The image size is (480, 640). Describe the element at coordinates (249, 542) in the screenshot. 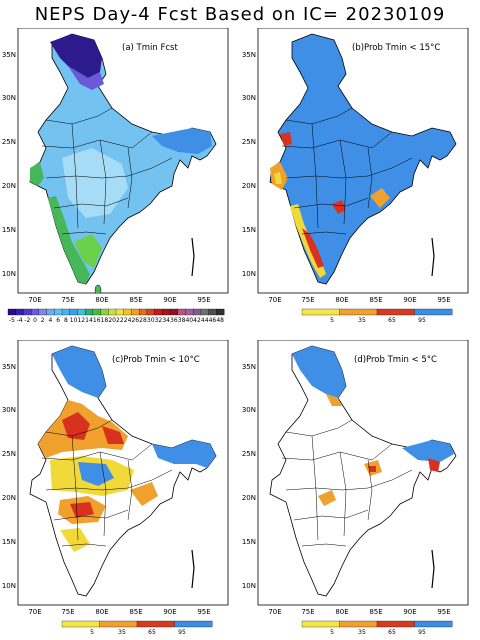

I see `lat-tick: 15N` at that location.